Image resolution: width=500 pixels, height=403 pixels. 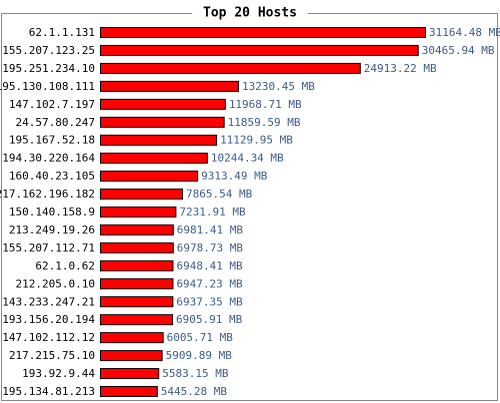 What do you see at coordinates (48, 337) in the screenshot?
I see `category-label: 147.102.112.12` at bounding box center [48, 337].